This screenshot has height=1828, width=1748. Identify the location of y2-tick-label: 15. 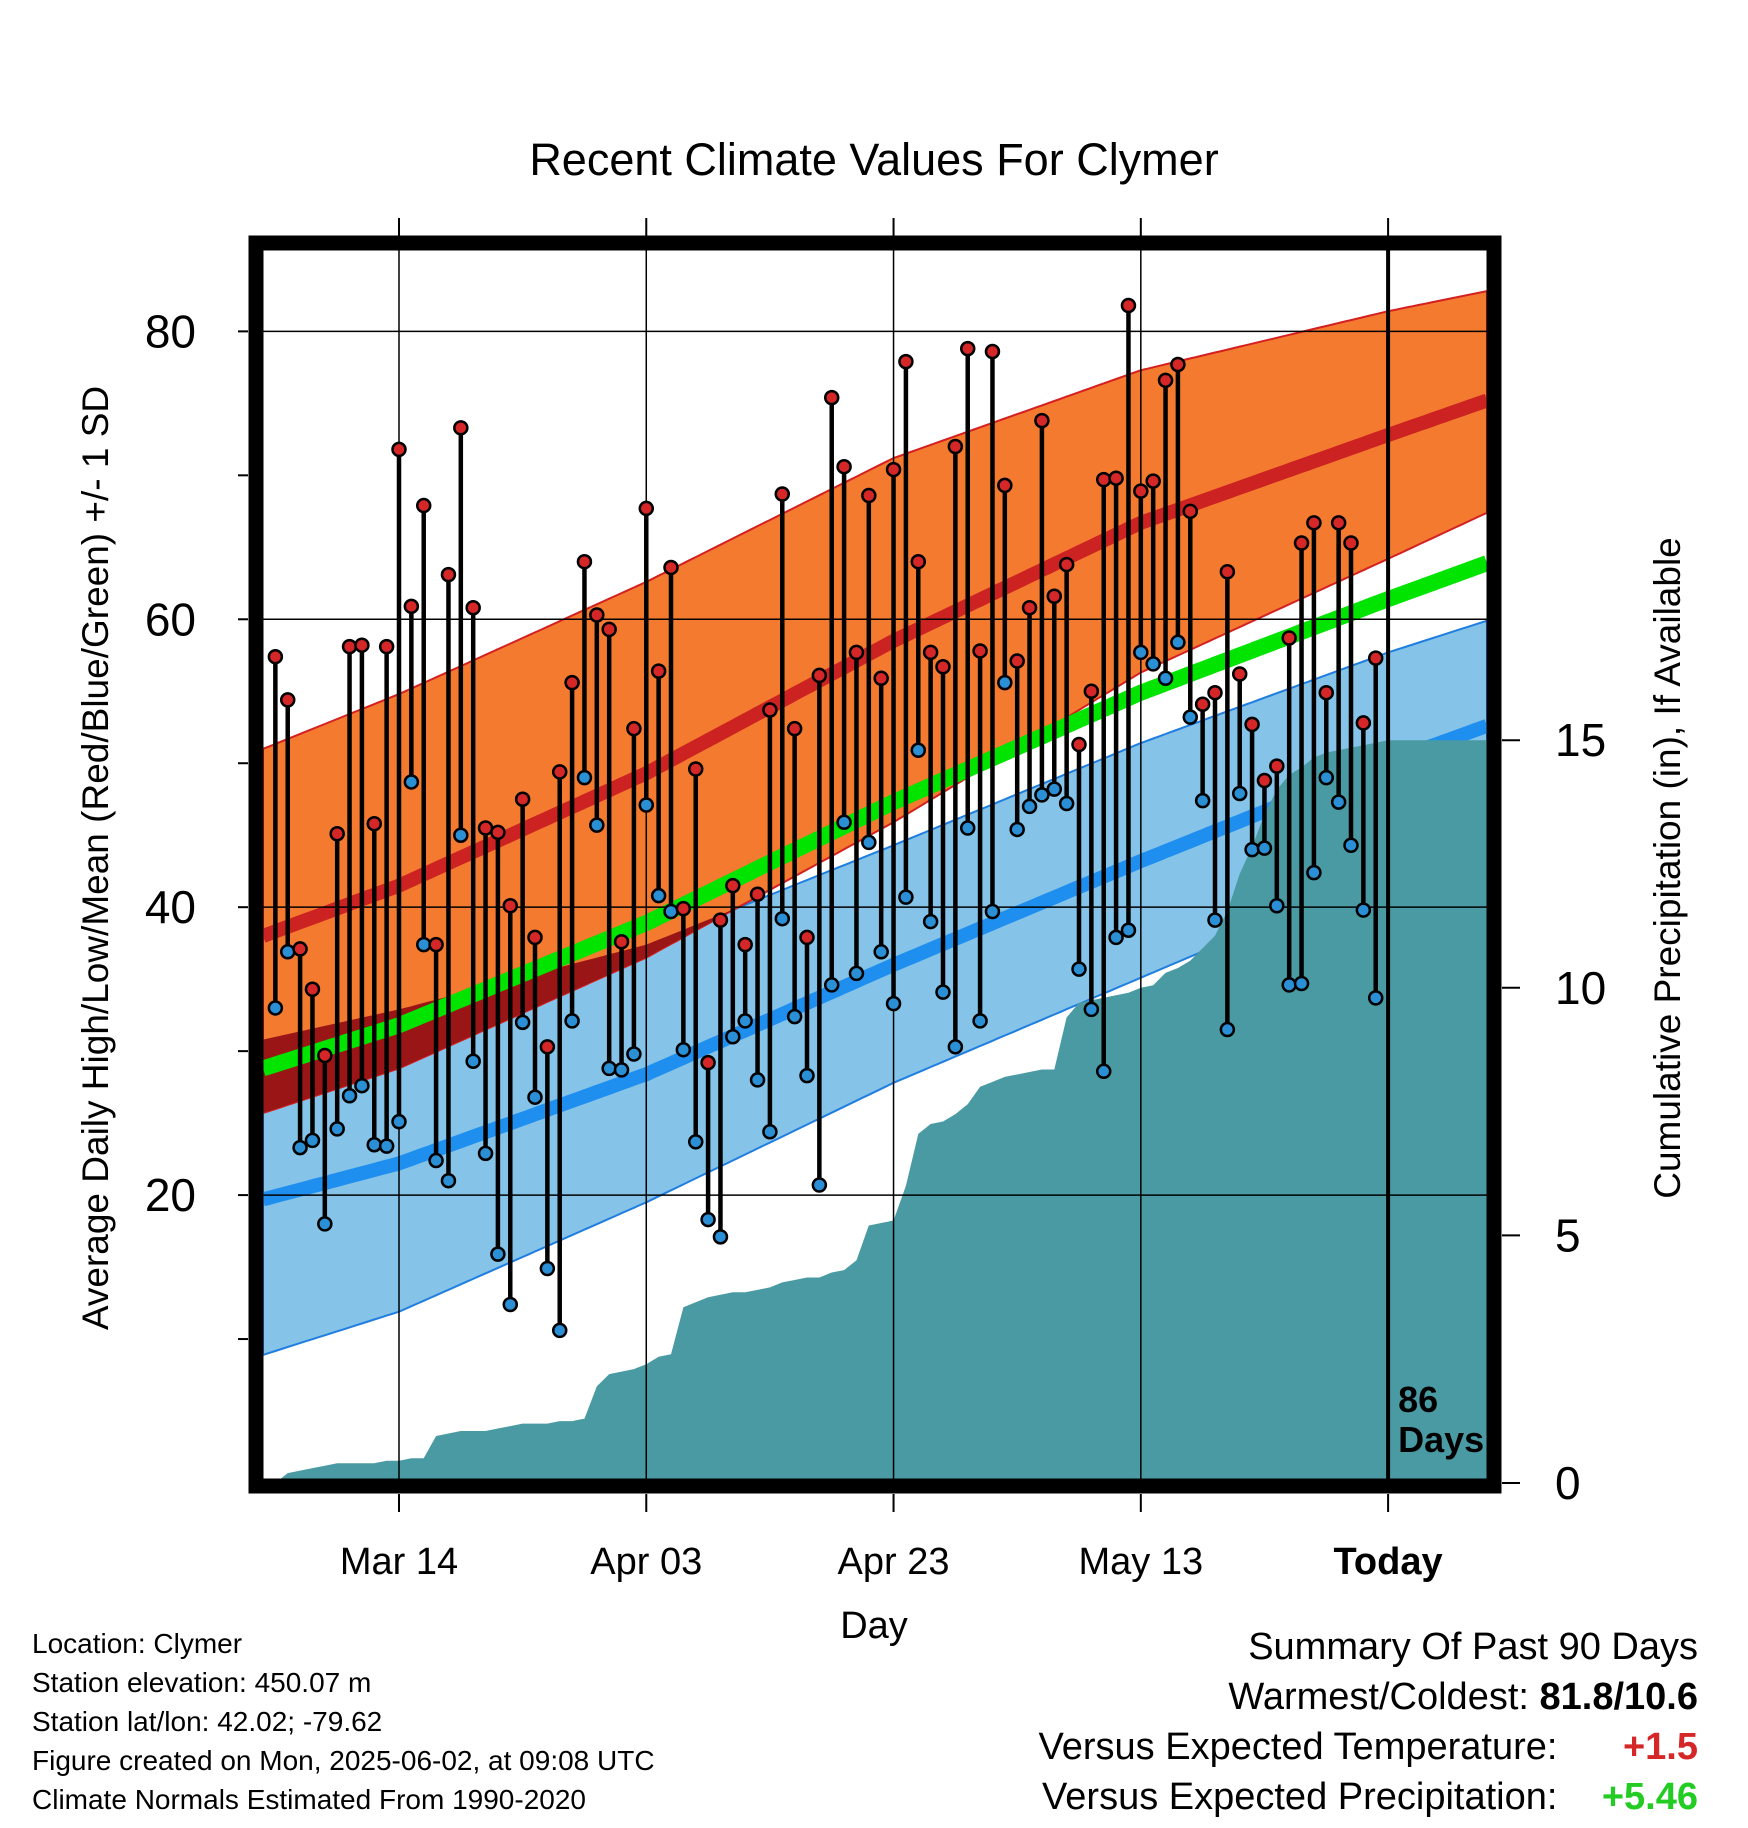
(1580, 740).